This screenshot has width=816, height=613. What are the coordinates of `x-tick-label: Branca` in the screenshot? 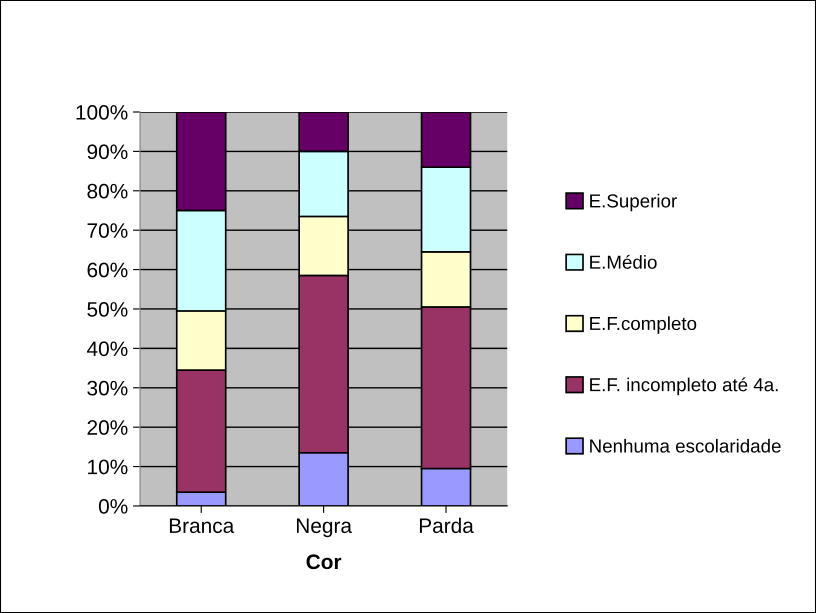 It's located at (202, 526).